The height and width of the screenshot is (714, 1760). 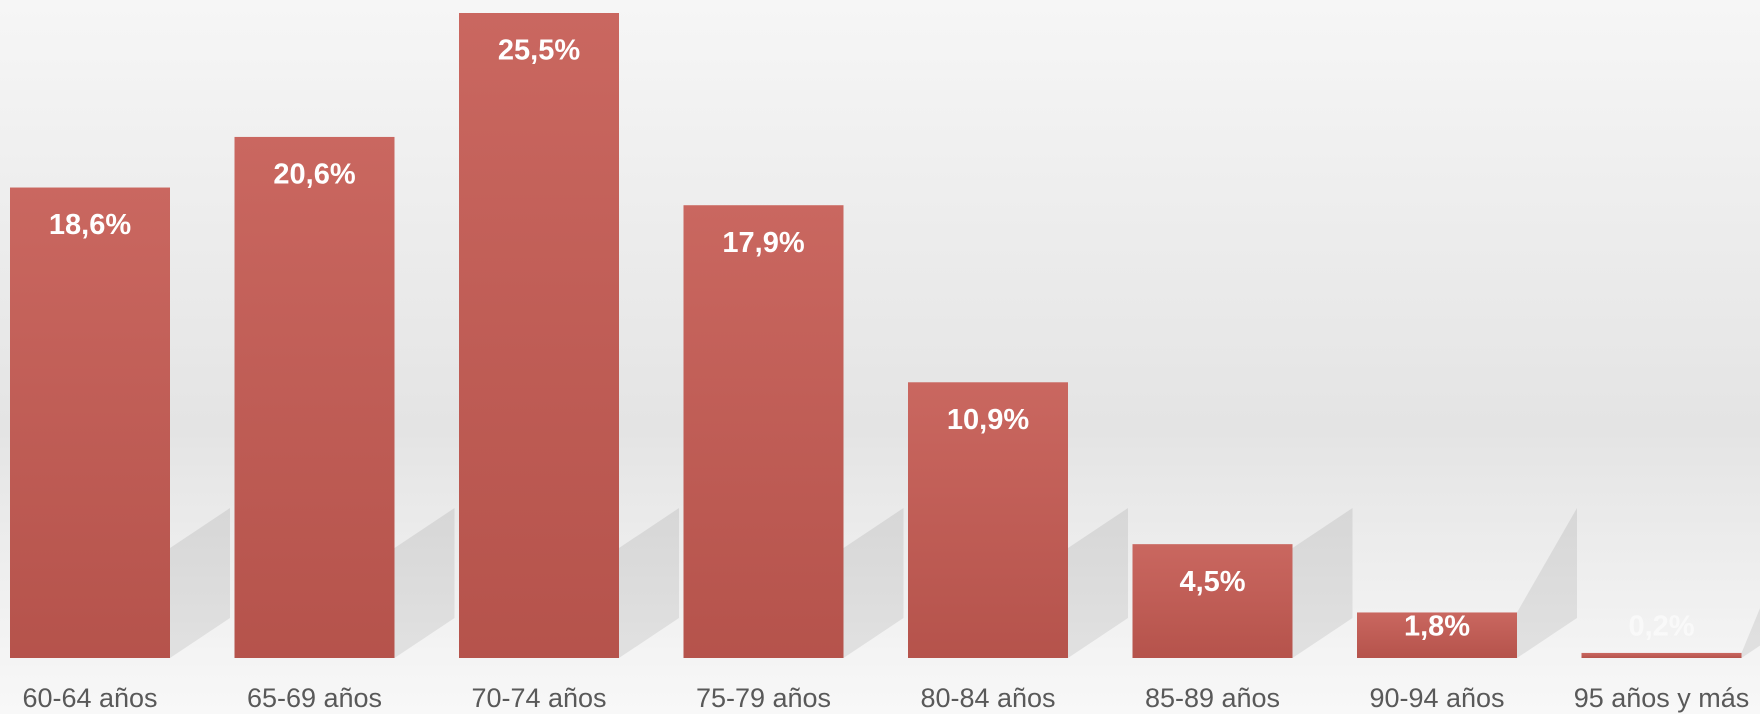 What do you see at coordinates (1662, 698) in the screenshot?
I see `x-tick-label: 95 años y más` at bounding box center [1662, 698].